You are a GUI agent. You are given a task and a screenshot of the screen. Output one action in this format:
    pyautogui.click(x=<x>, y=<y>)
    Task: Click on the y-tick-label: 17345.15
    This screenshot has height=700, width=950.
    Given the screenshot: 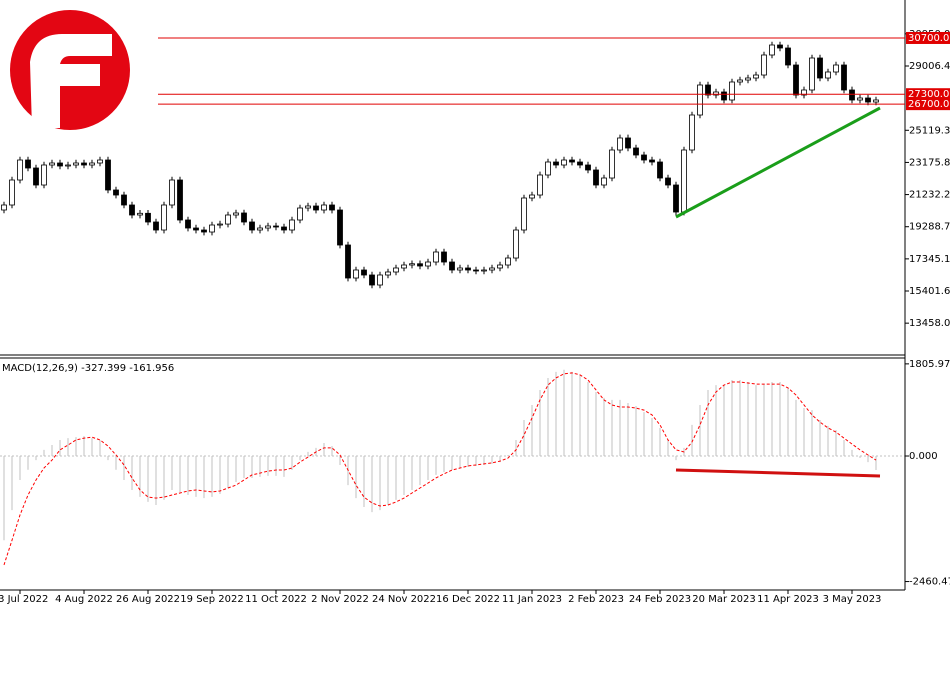 What is the action you would take?
    pyautogui.click(x=929, y=259)
    